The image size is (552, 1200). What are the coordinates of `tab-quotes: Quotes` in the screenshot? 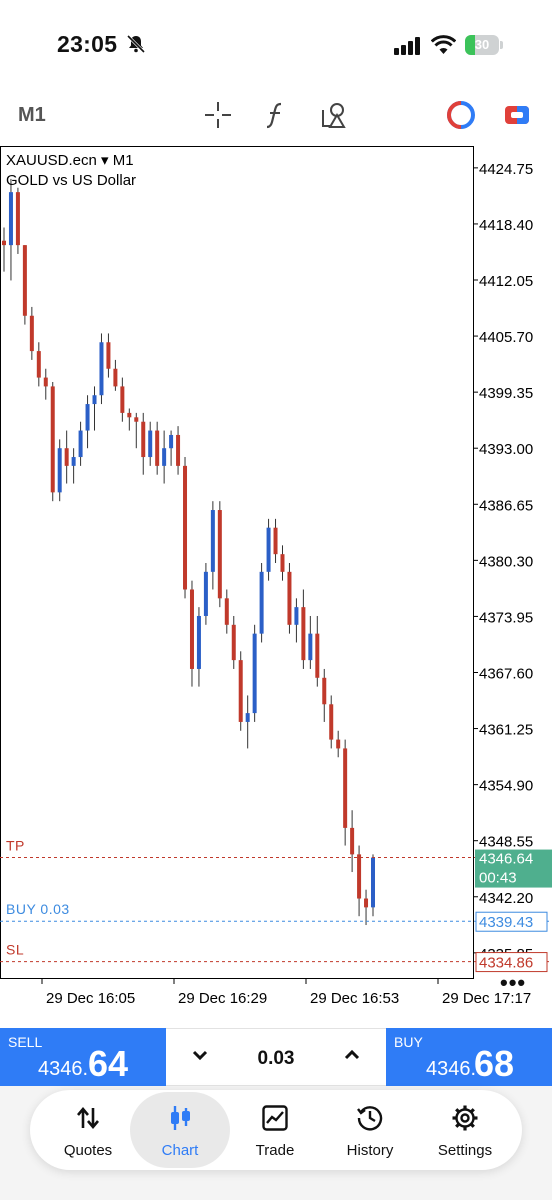 It's located at (88, 1130).